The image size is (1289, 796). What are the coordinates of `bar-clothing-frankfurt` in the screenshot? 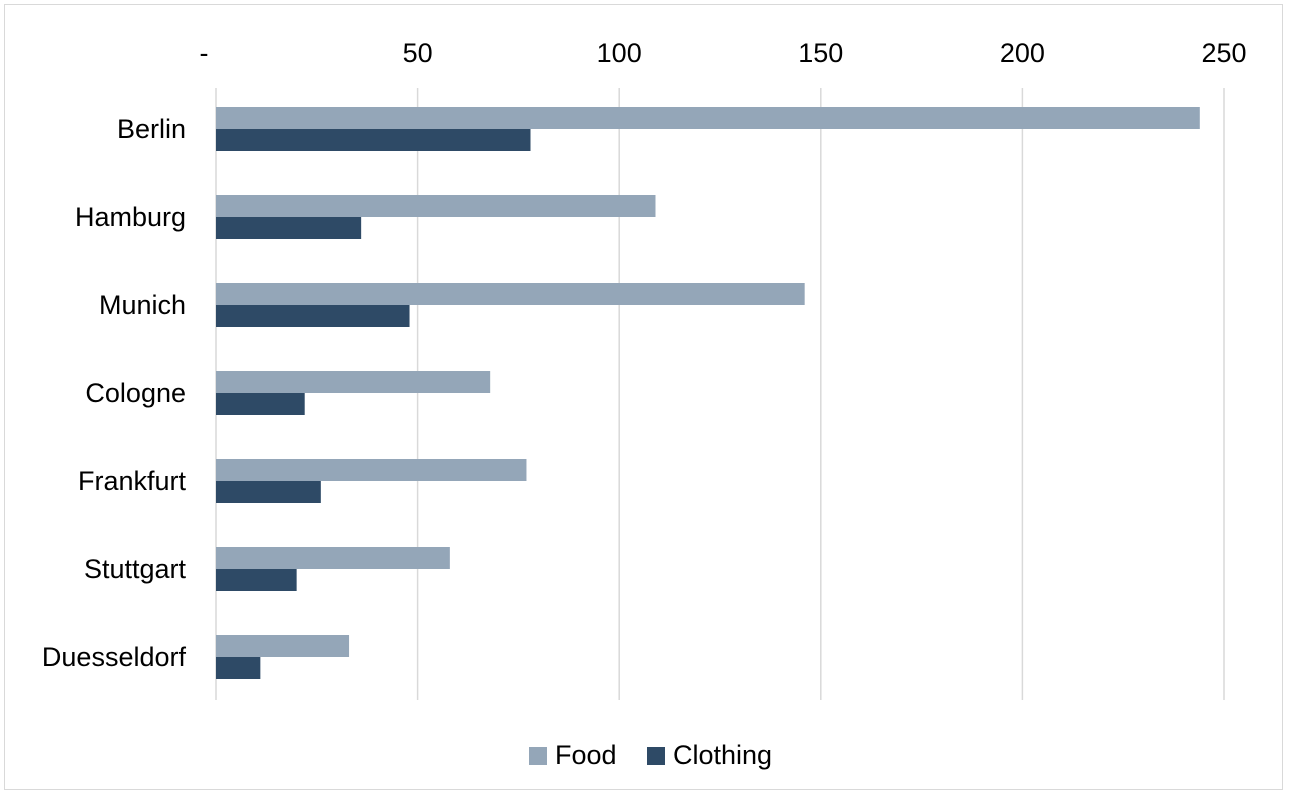 It's located at (268, 492).